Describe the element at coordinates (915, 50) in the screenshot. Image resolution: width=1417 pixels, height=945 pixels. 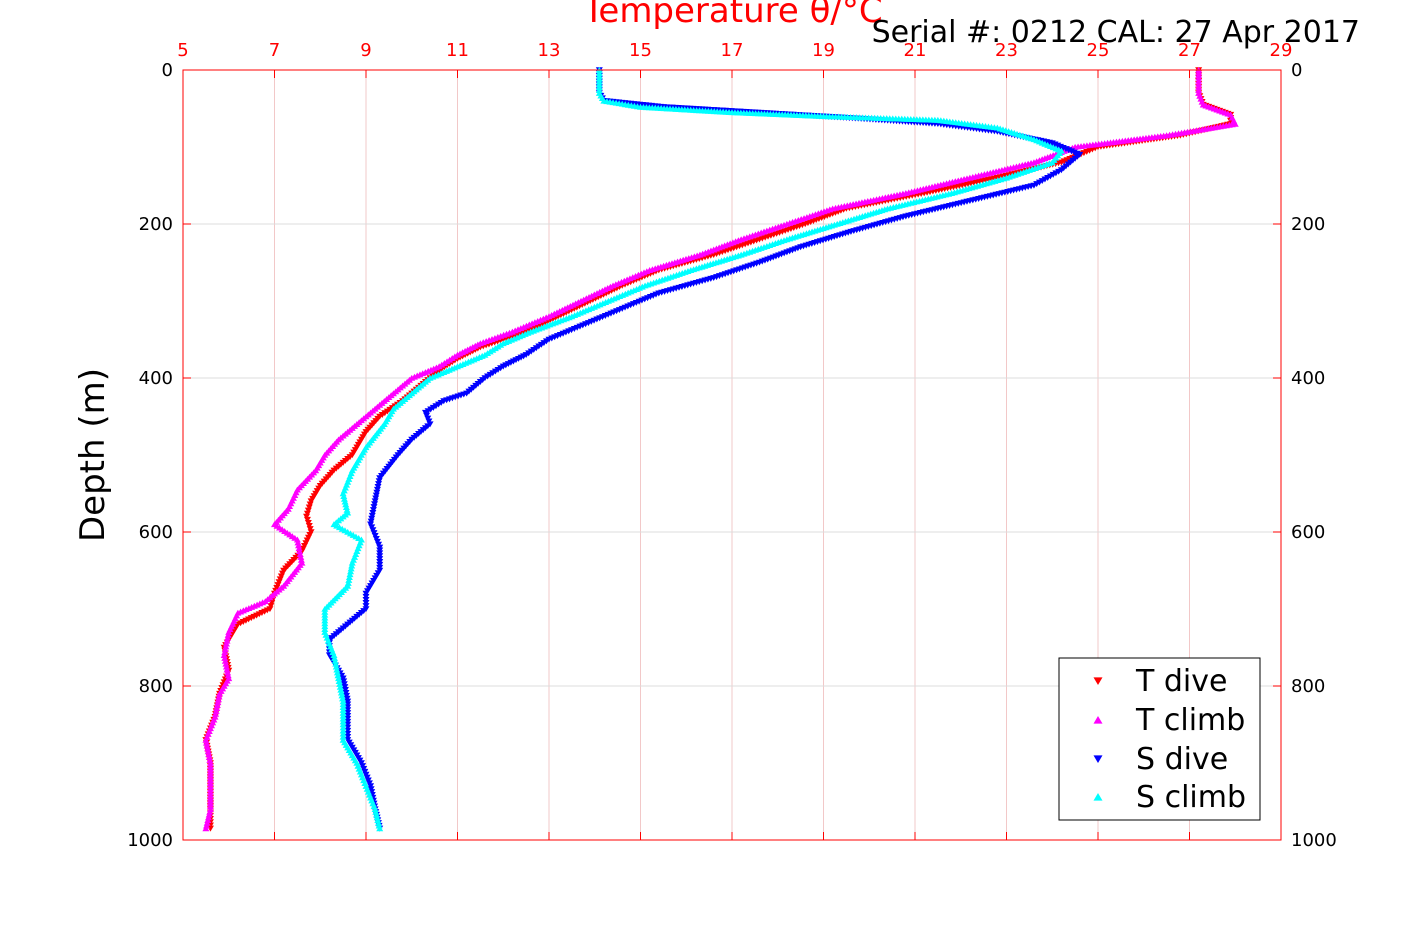
I see `x-tick-label: 21` at that location.